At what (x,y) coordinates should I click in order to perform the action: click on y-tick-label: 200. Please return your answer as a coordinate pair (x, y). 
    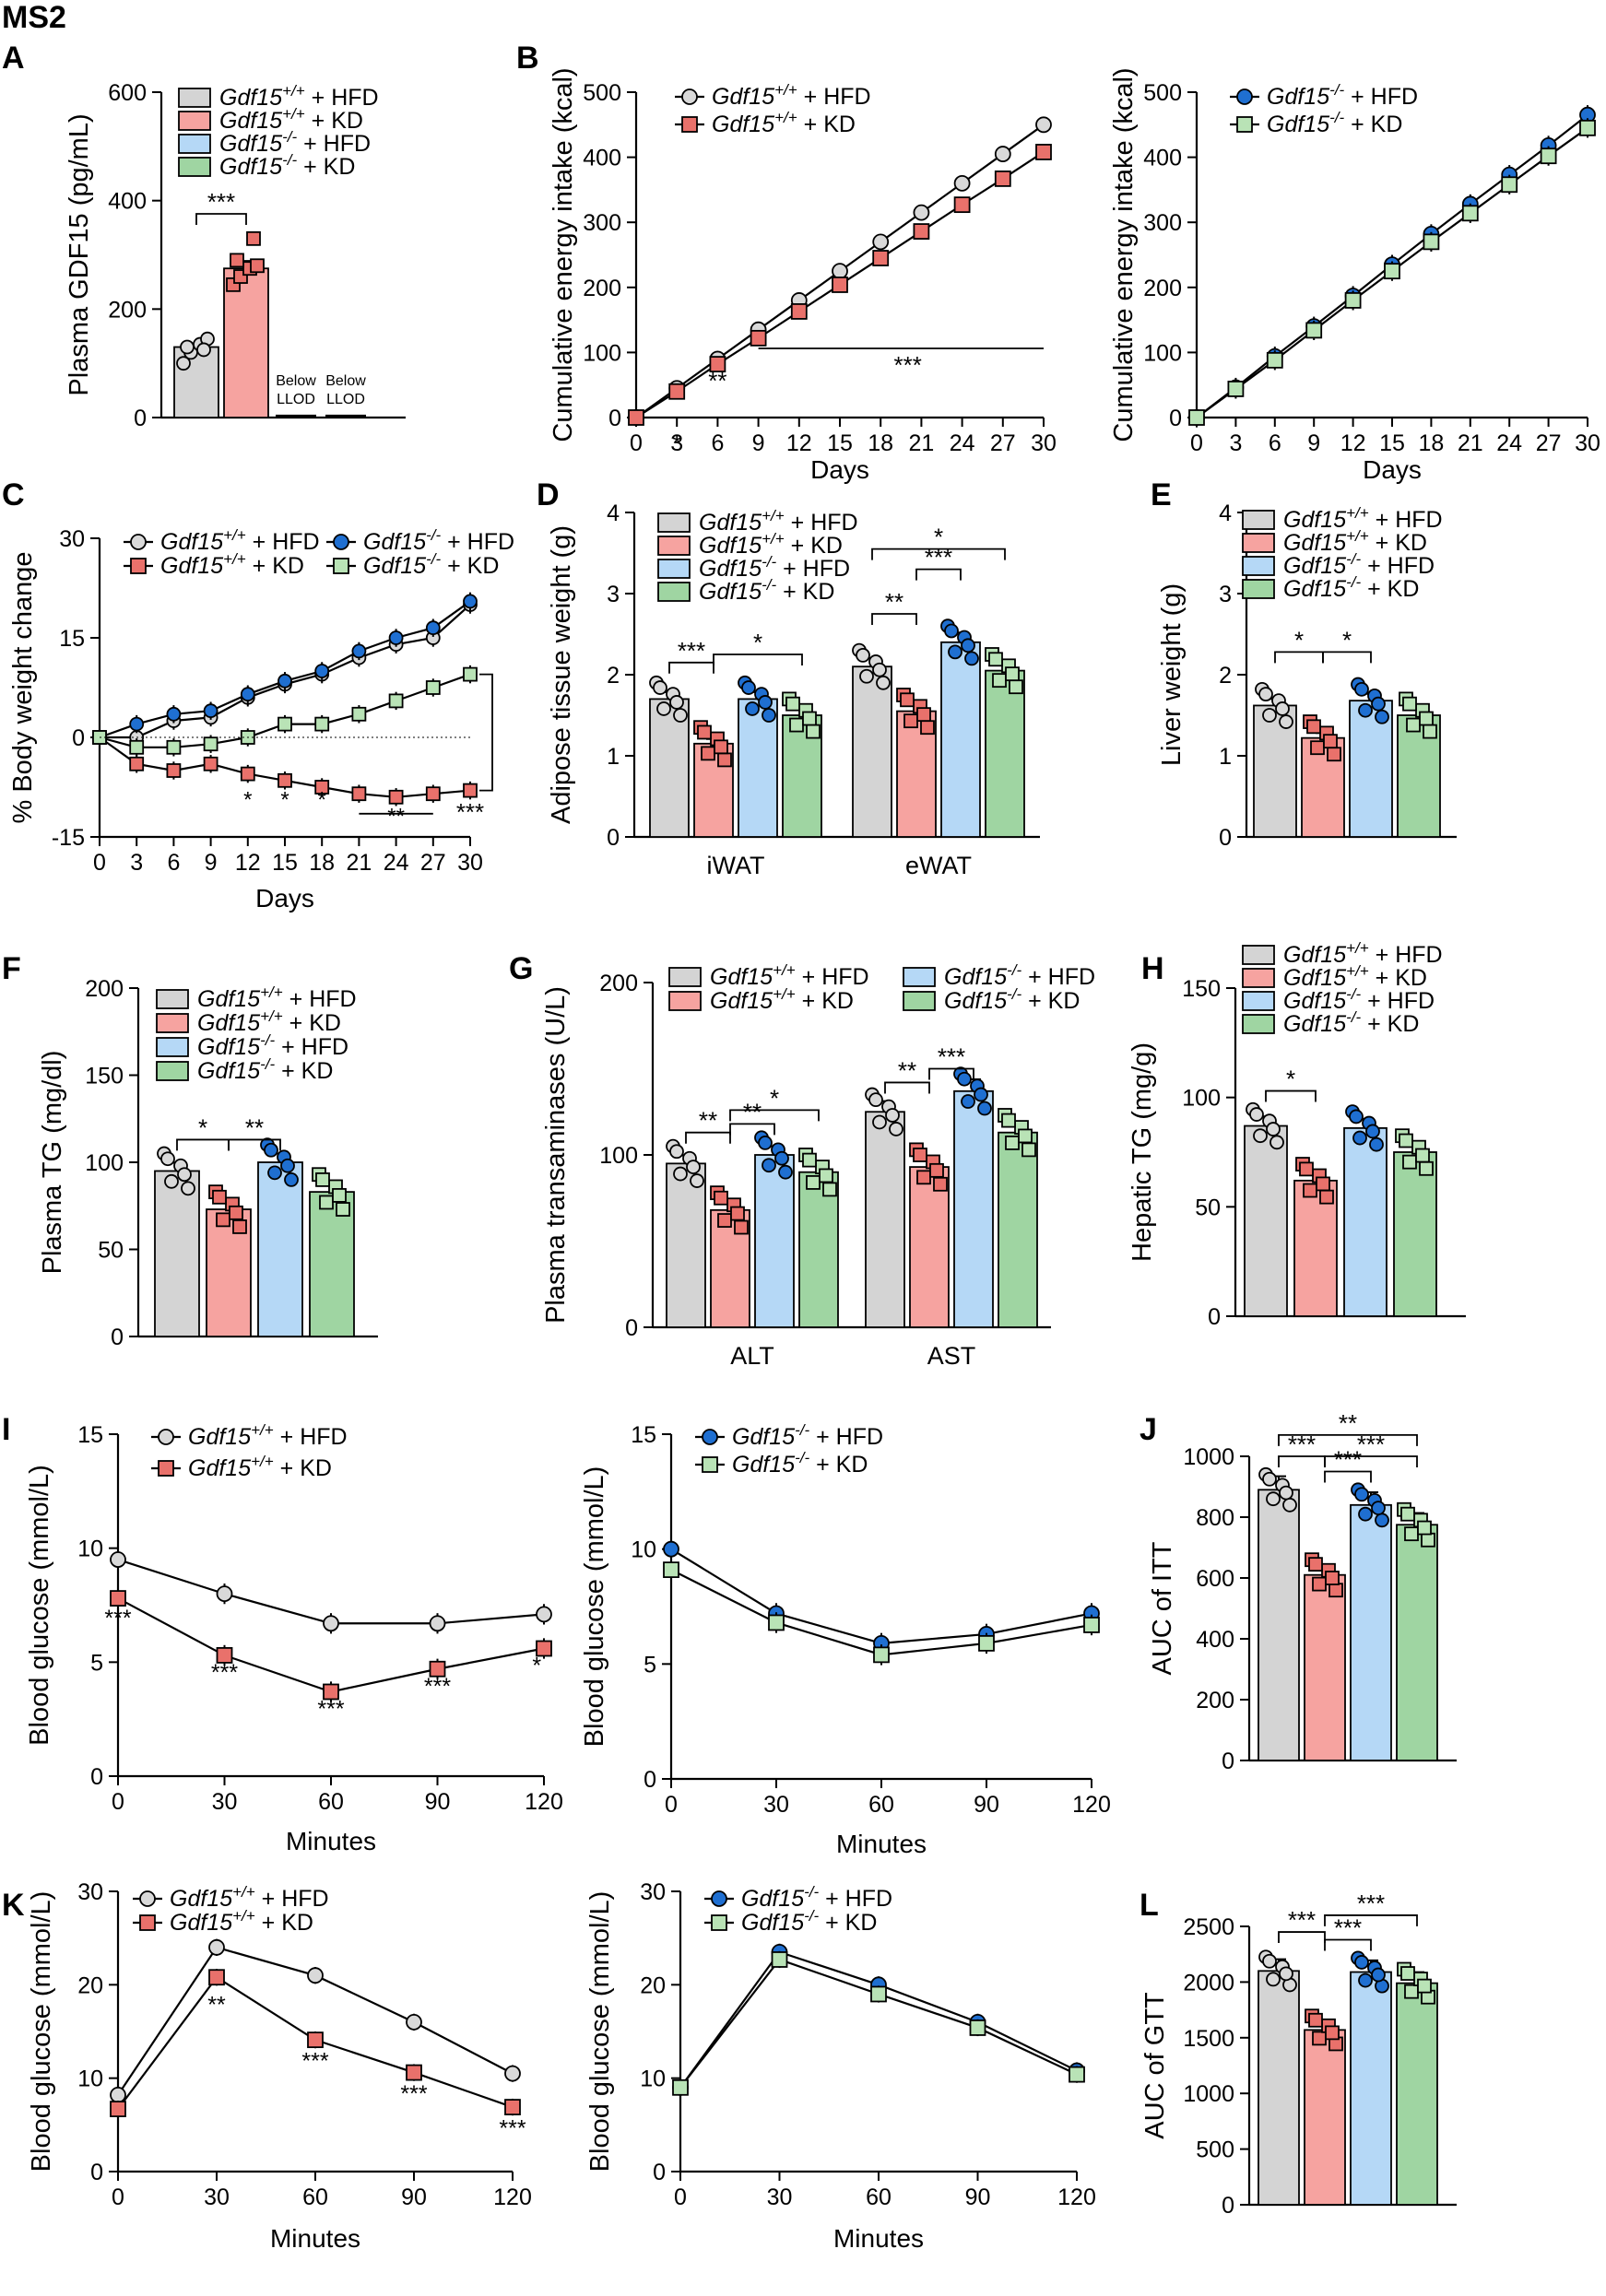
    Looking at the image, I should click on (1162, 288).